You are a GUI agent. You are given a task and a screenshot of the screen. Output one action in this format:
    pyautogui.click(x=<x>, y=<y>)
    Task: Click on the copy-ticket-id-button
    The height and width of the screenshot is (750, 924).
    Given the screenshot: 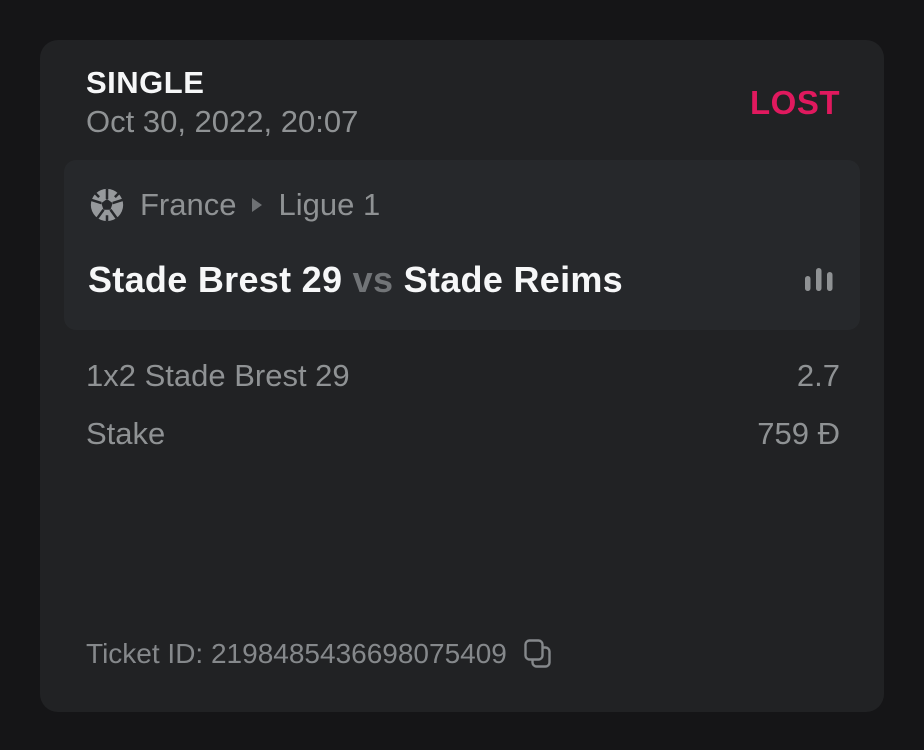 What is the action you would take?
    pyautogui.click(x=538, y=654)
    